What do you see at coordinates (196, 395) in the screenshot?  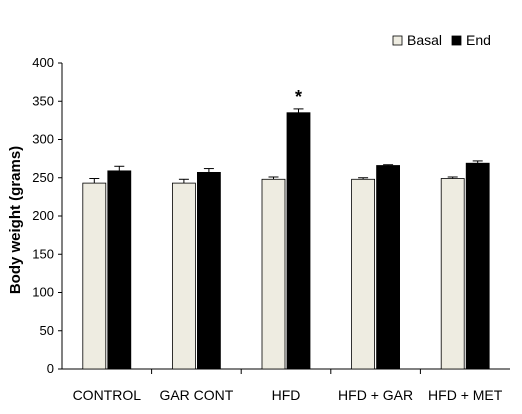 I see `x-tick-label: GAR CONT` at bounding box center [196, 395].